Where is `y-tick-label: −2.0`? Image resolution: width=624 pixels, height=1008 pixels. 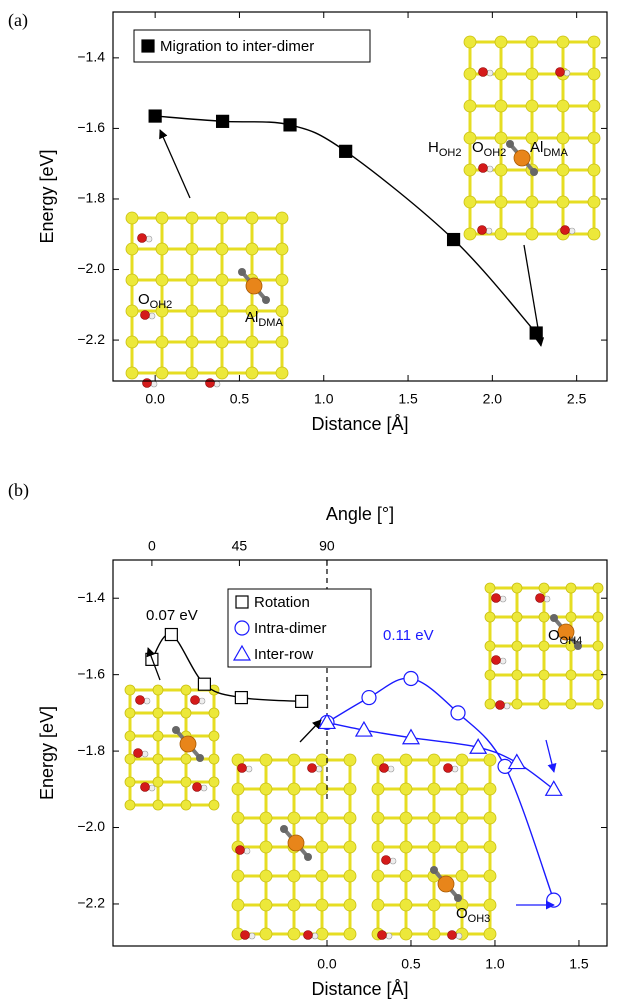 y-tick-label: −2.0 is located at coordinates (91, 268).